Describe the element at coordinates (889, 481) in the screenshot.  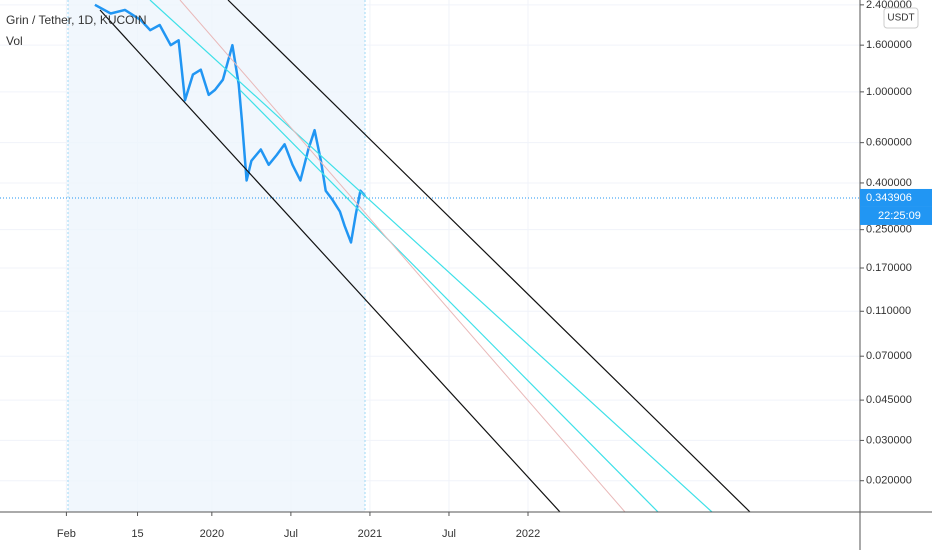
I see `y-tick-label: 0.020000` at that location.